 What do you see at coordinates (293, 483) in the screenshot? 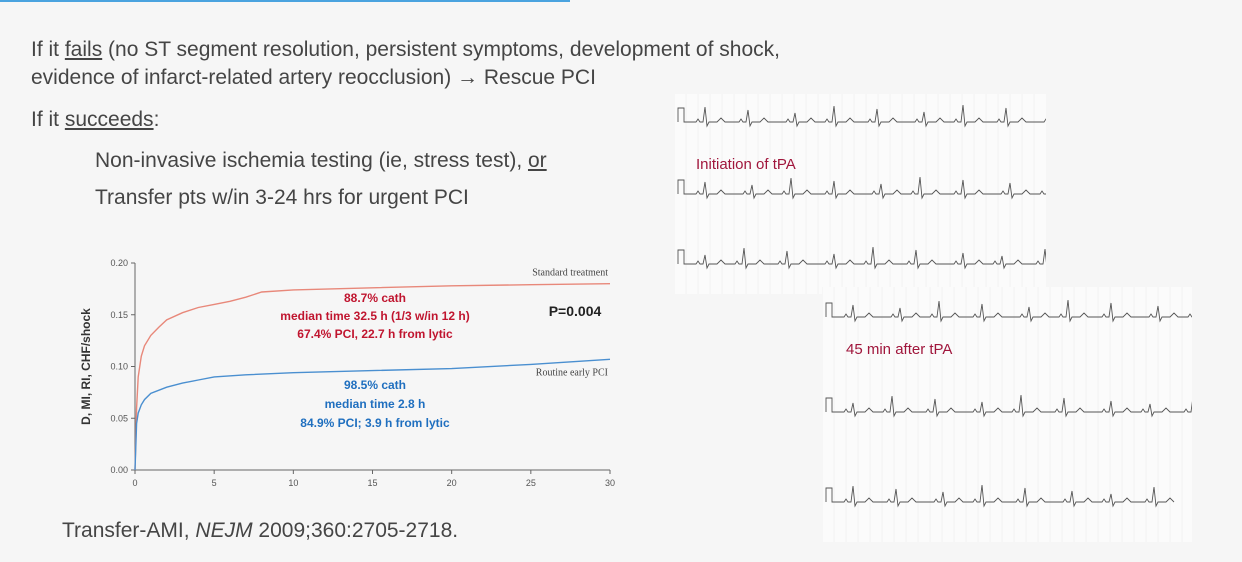
I see `x-tick-label: 10` at bounding box center [293, 483].